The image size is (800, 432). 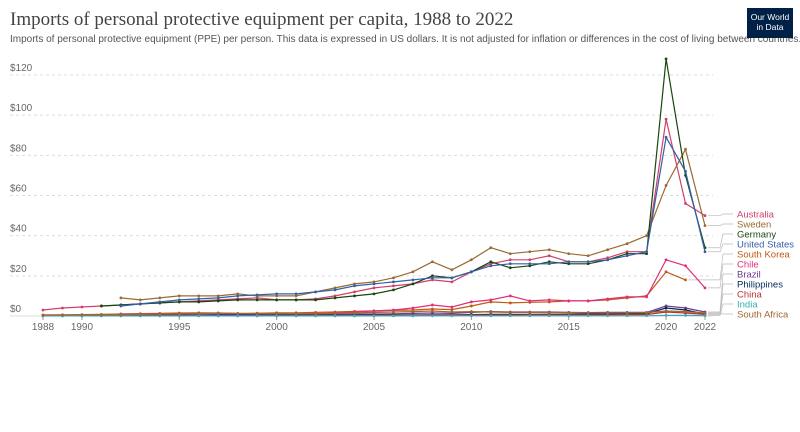 I want to click on y-tick-label: $0, so click(x=16, y=309).